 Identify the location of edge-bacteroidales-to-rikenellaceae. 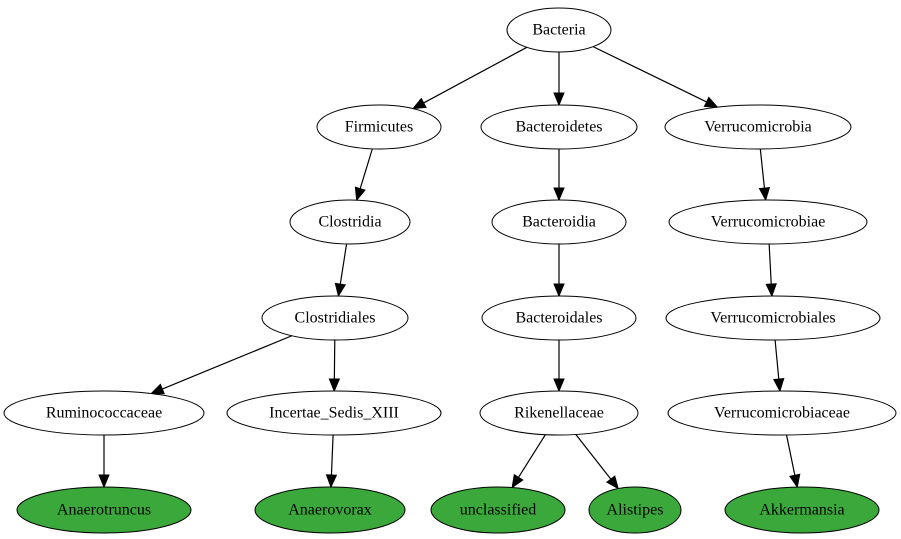
(559, 366).